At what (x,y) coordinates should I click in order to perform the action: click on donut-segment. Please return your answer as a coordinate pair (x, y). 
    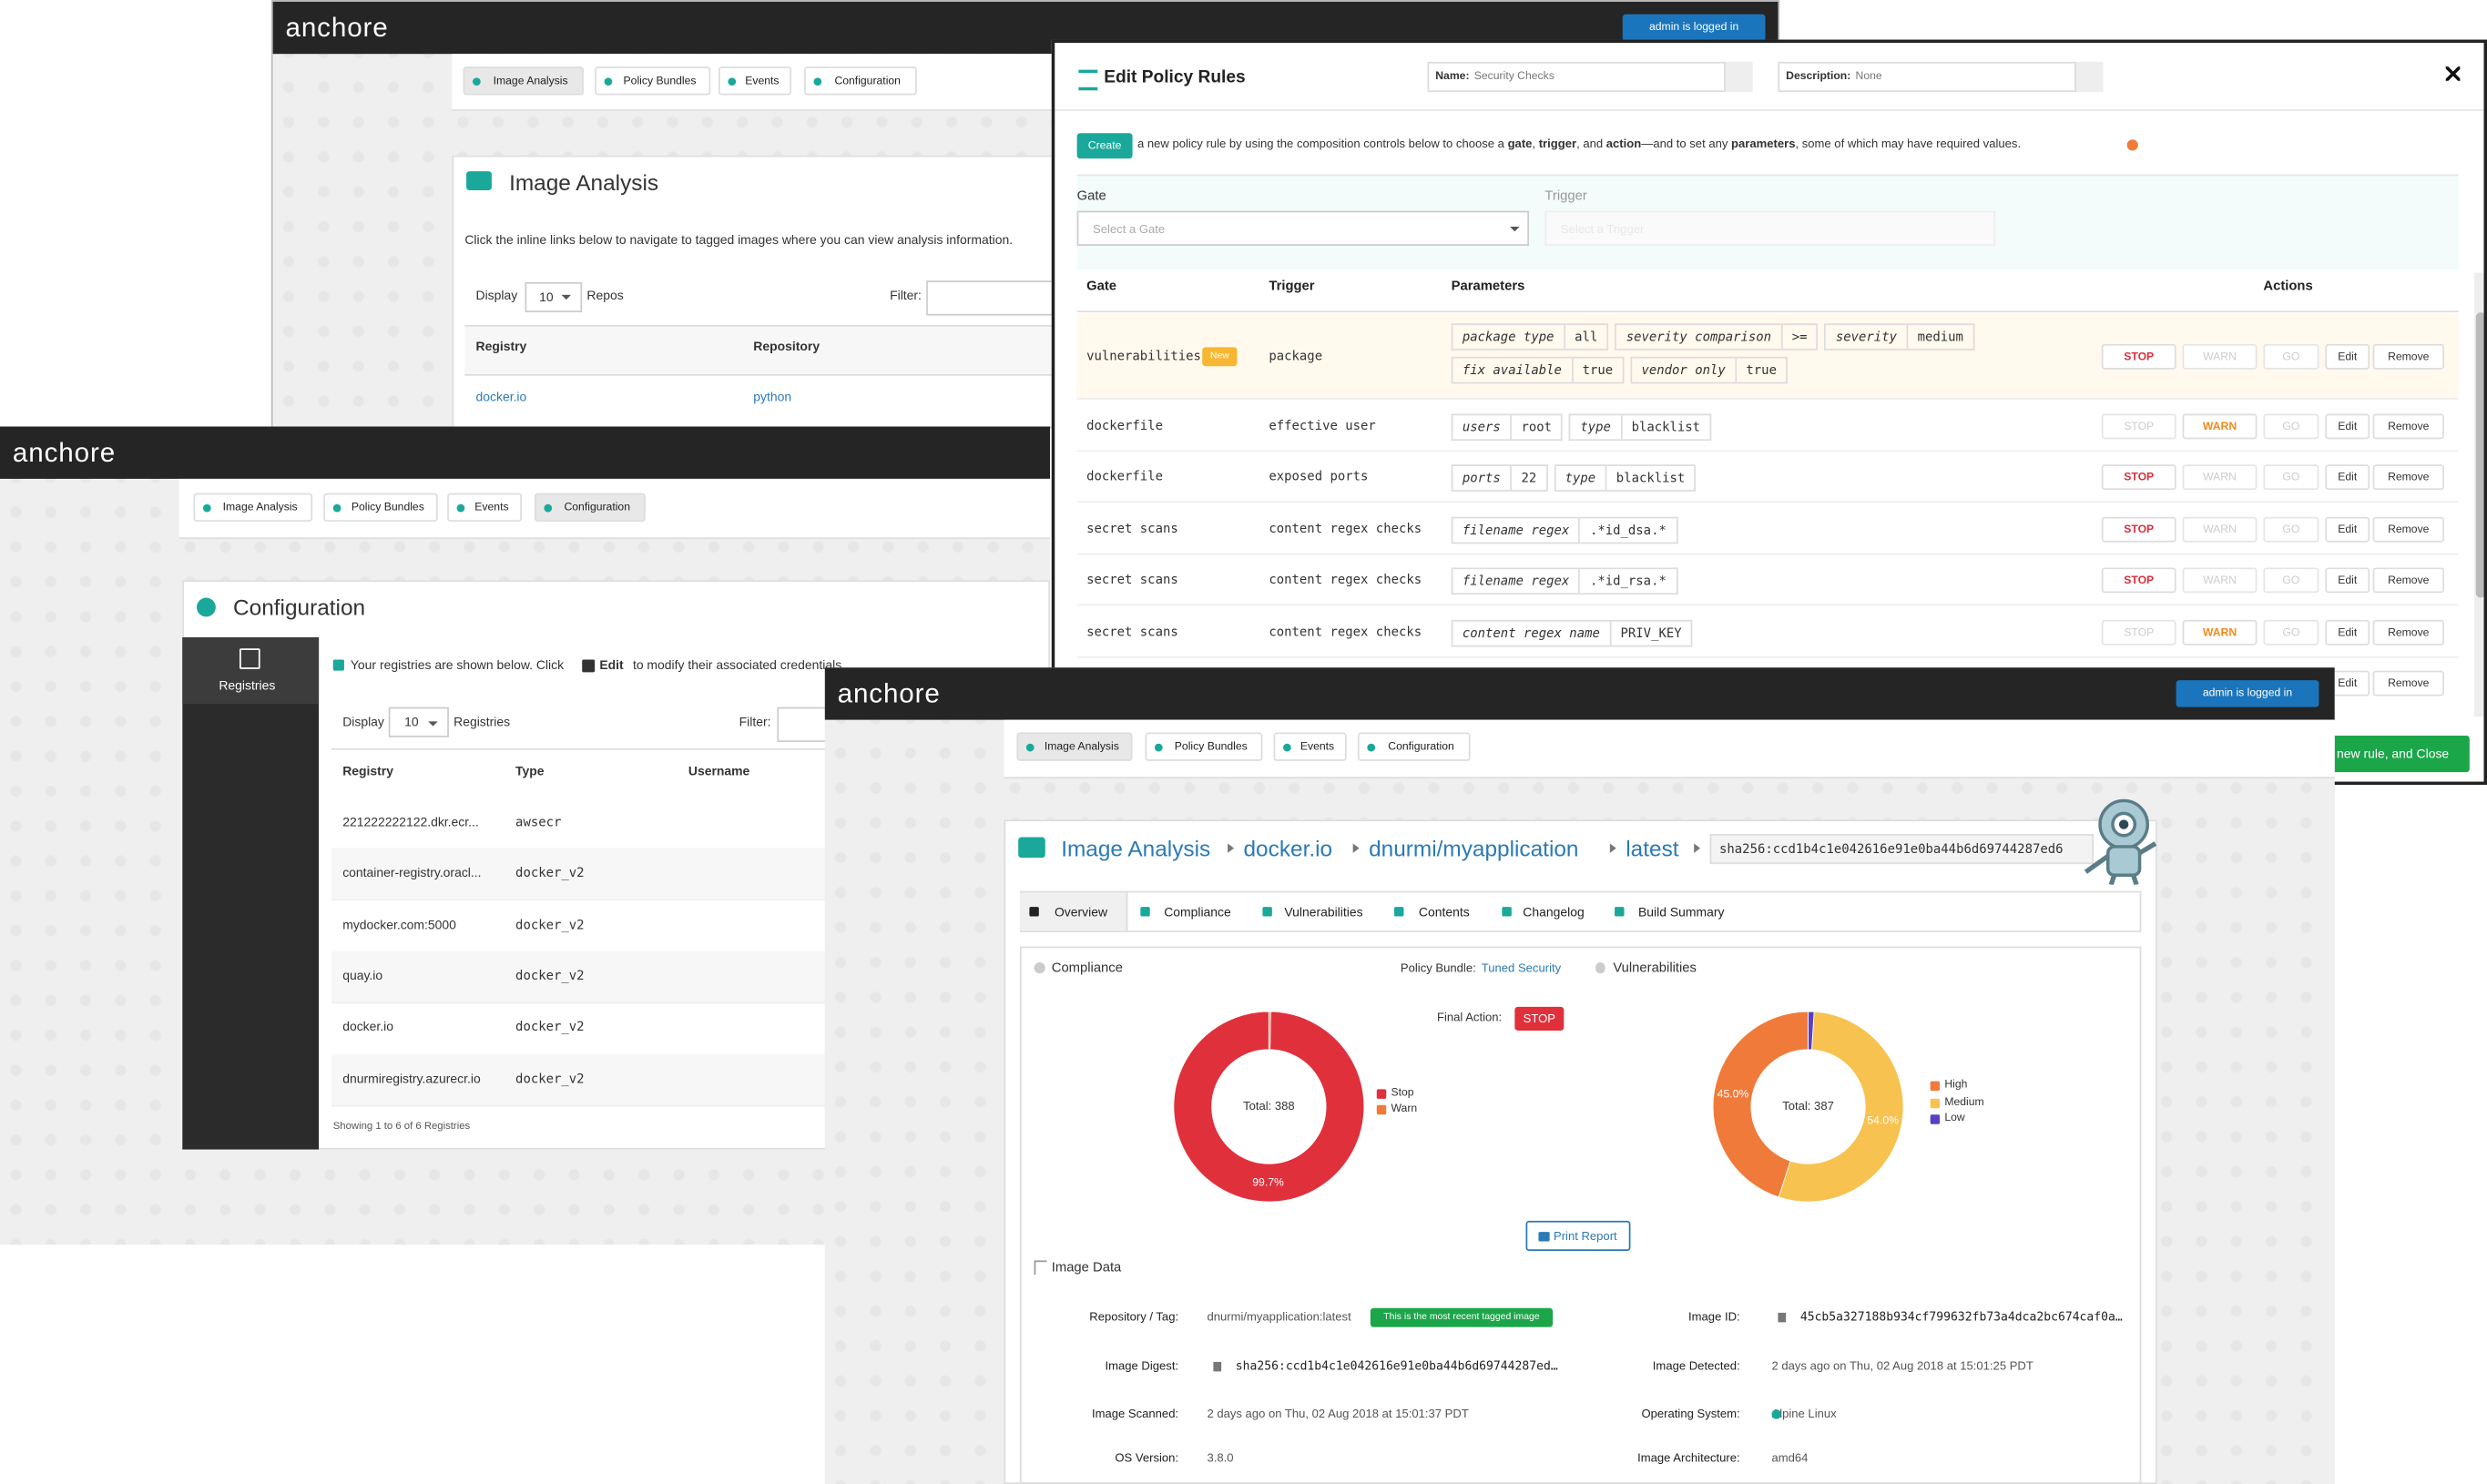
    Looking at the image, I should click on (1811, 1031).